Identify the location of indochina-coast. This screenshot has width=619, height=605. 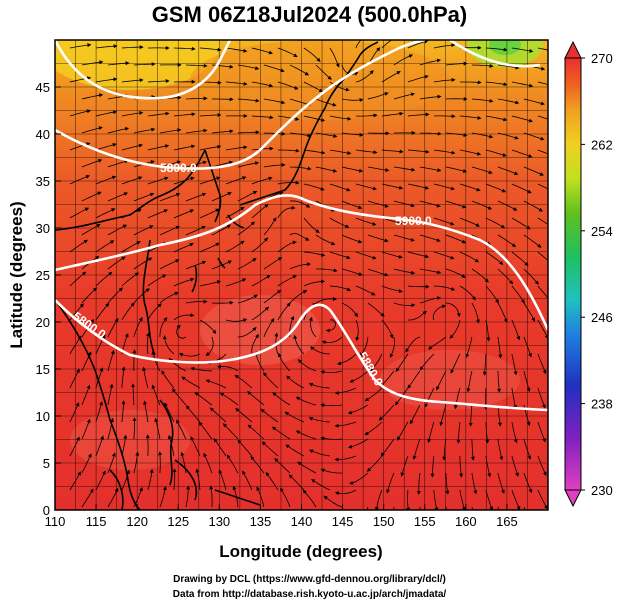
(98, 404).